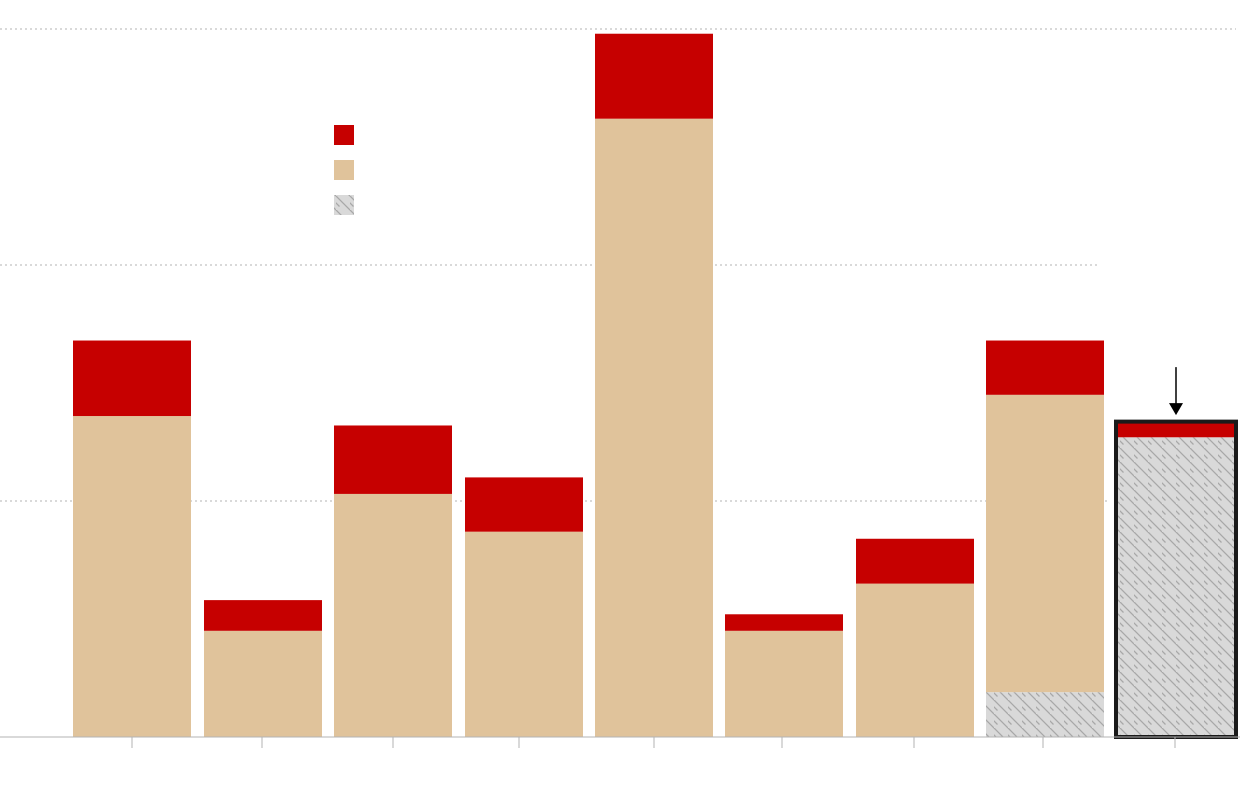 Image resolution: width=1240 pixels, height=788 pixels. I want to click on x-axis, so click(620, 742).